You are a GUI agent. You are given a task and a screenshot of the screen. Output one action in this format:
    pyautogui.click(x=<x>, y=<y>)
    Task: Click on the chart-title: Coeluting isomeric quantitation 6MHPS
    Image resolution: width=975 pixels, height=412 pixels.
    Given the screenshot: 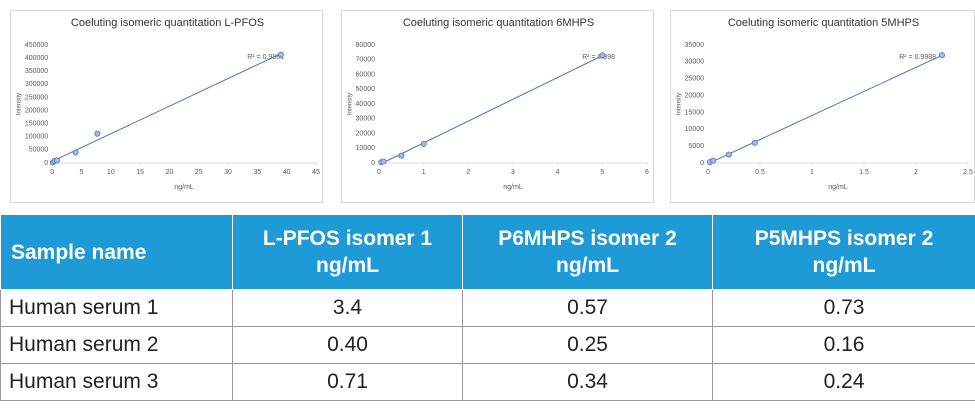 What is the action you would take?
    pyautogui.click(x=498, y=23)
    